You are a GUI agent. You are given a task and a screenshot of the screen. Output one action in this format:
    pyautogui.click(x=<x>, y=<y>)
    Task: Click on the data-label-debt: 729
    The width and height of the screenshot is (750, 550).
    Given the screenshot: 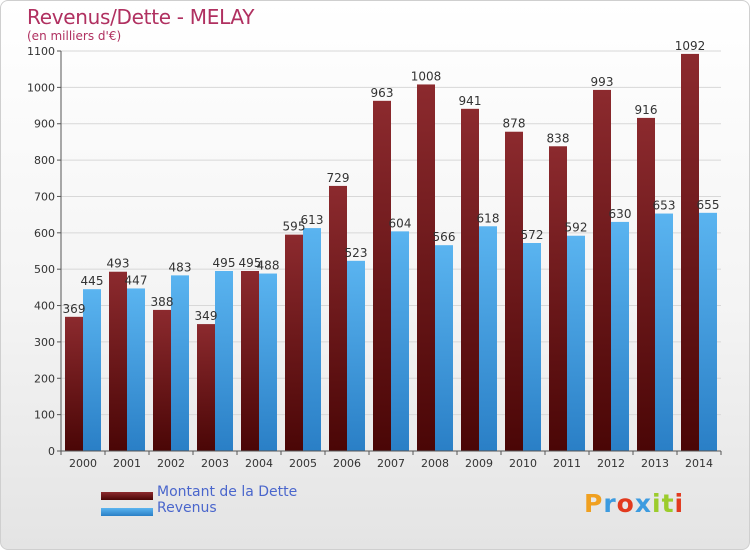 What is the action you would take?
    pyautogui.click(x=338, y=178)
    